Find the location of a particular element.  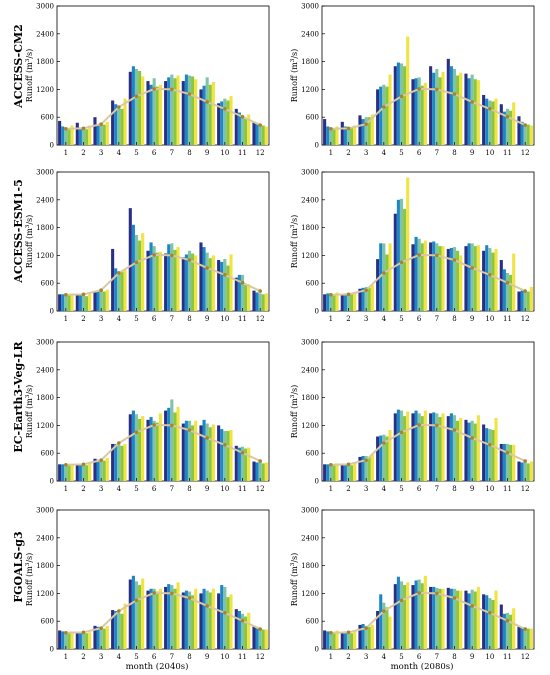

row-label: ACCESS-ESM1-5 is located at coordinates (18, 231).